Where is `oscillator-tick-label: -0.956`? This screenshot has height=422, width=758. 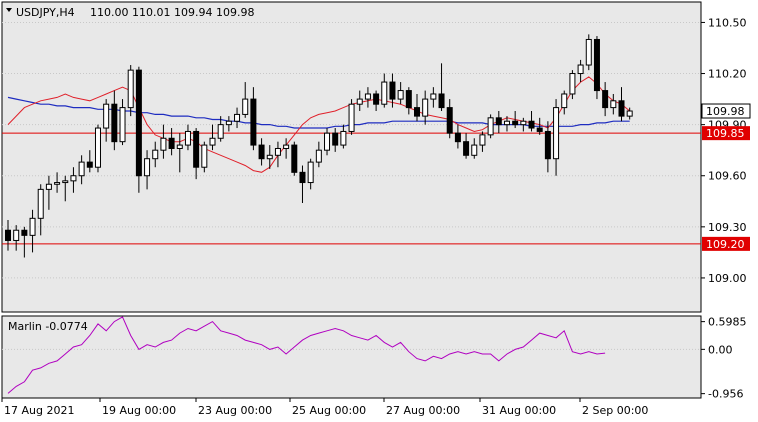
oscillator-tick-label: -0.956 is located at coordinates (725, 394).